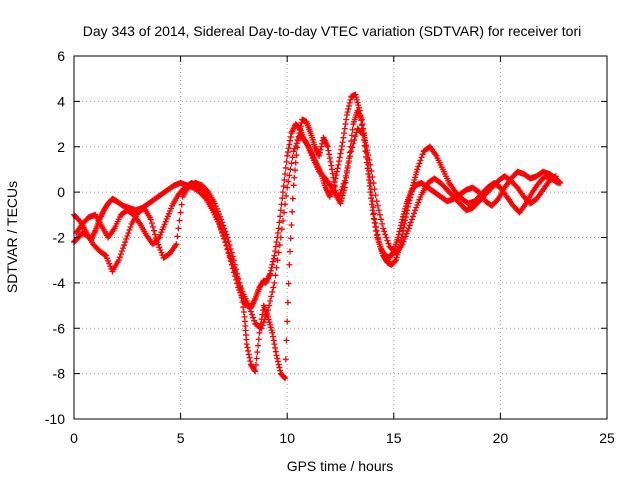 The height and width of the screenshot is (480, 640). What do you see at coordinates (12, 237) in the screenshot?
I see `y-axis-label: SDTVAR / TECUs` at bounding box center [12, 237].